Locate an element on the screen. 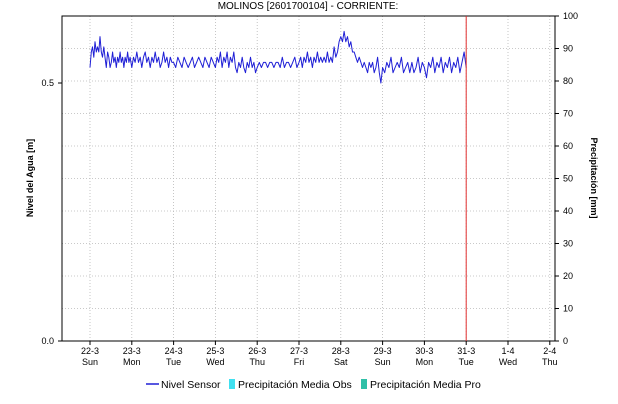 This screenshot has height=404, width=618. left-tick-label: 0.5 is located at coordinates (47, 83).